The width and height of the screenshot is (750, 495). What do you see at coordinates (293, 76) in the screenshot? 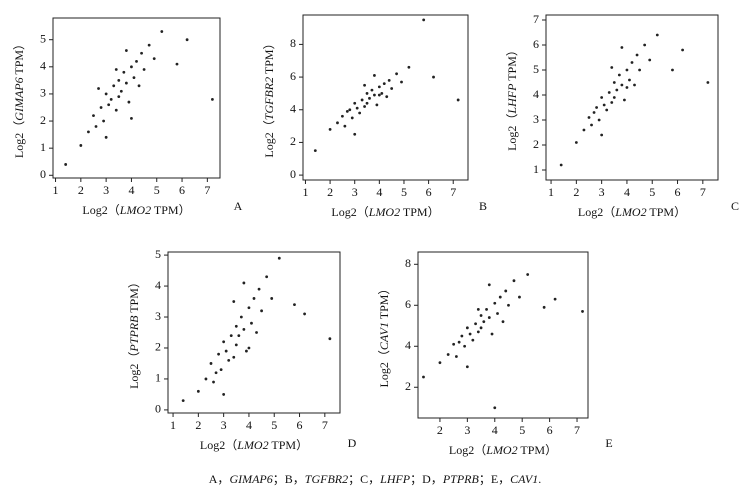
I see `y-tick-label: 6` at bounding box center [293, 76].